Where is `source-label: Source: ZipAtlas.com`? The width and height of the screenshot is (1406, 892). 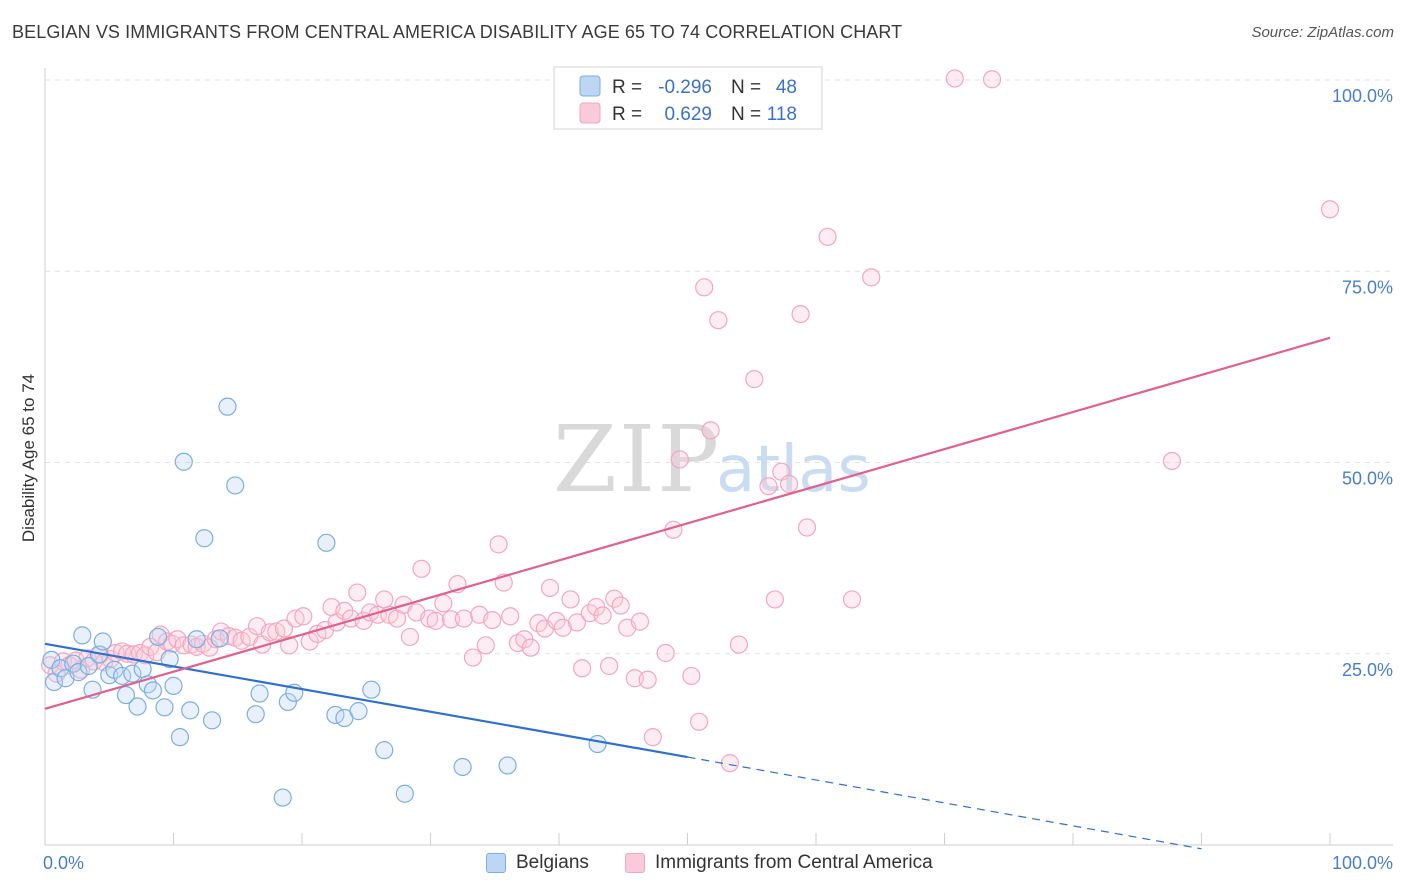
source-label: Source: ZipAtlas.com is located at coordinates (1322, 32).